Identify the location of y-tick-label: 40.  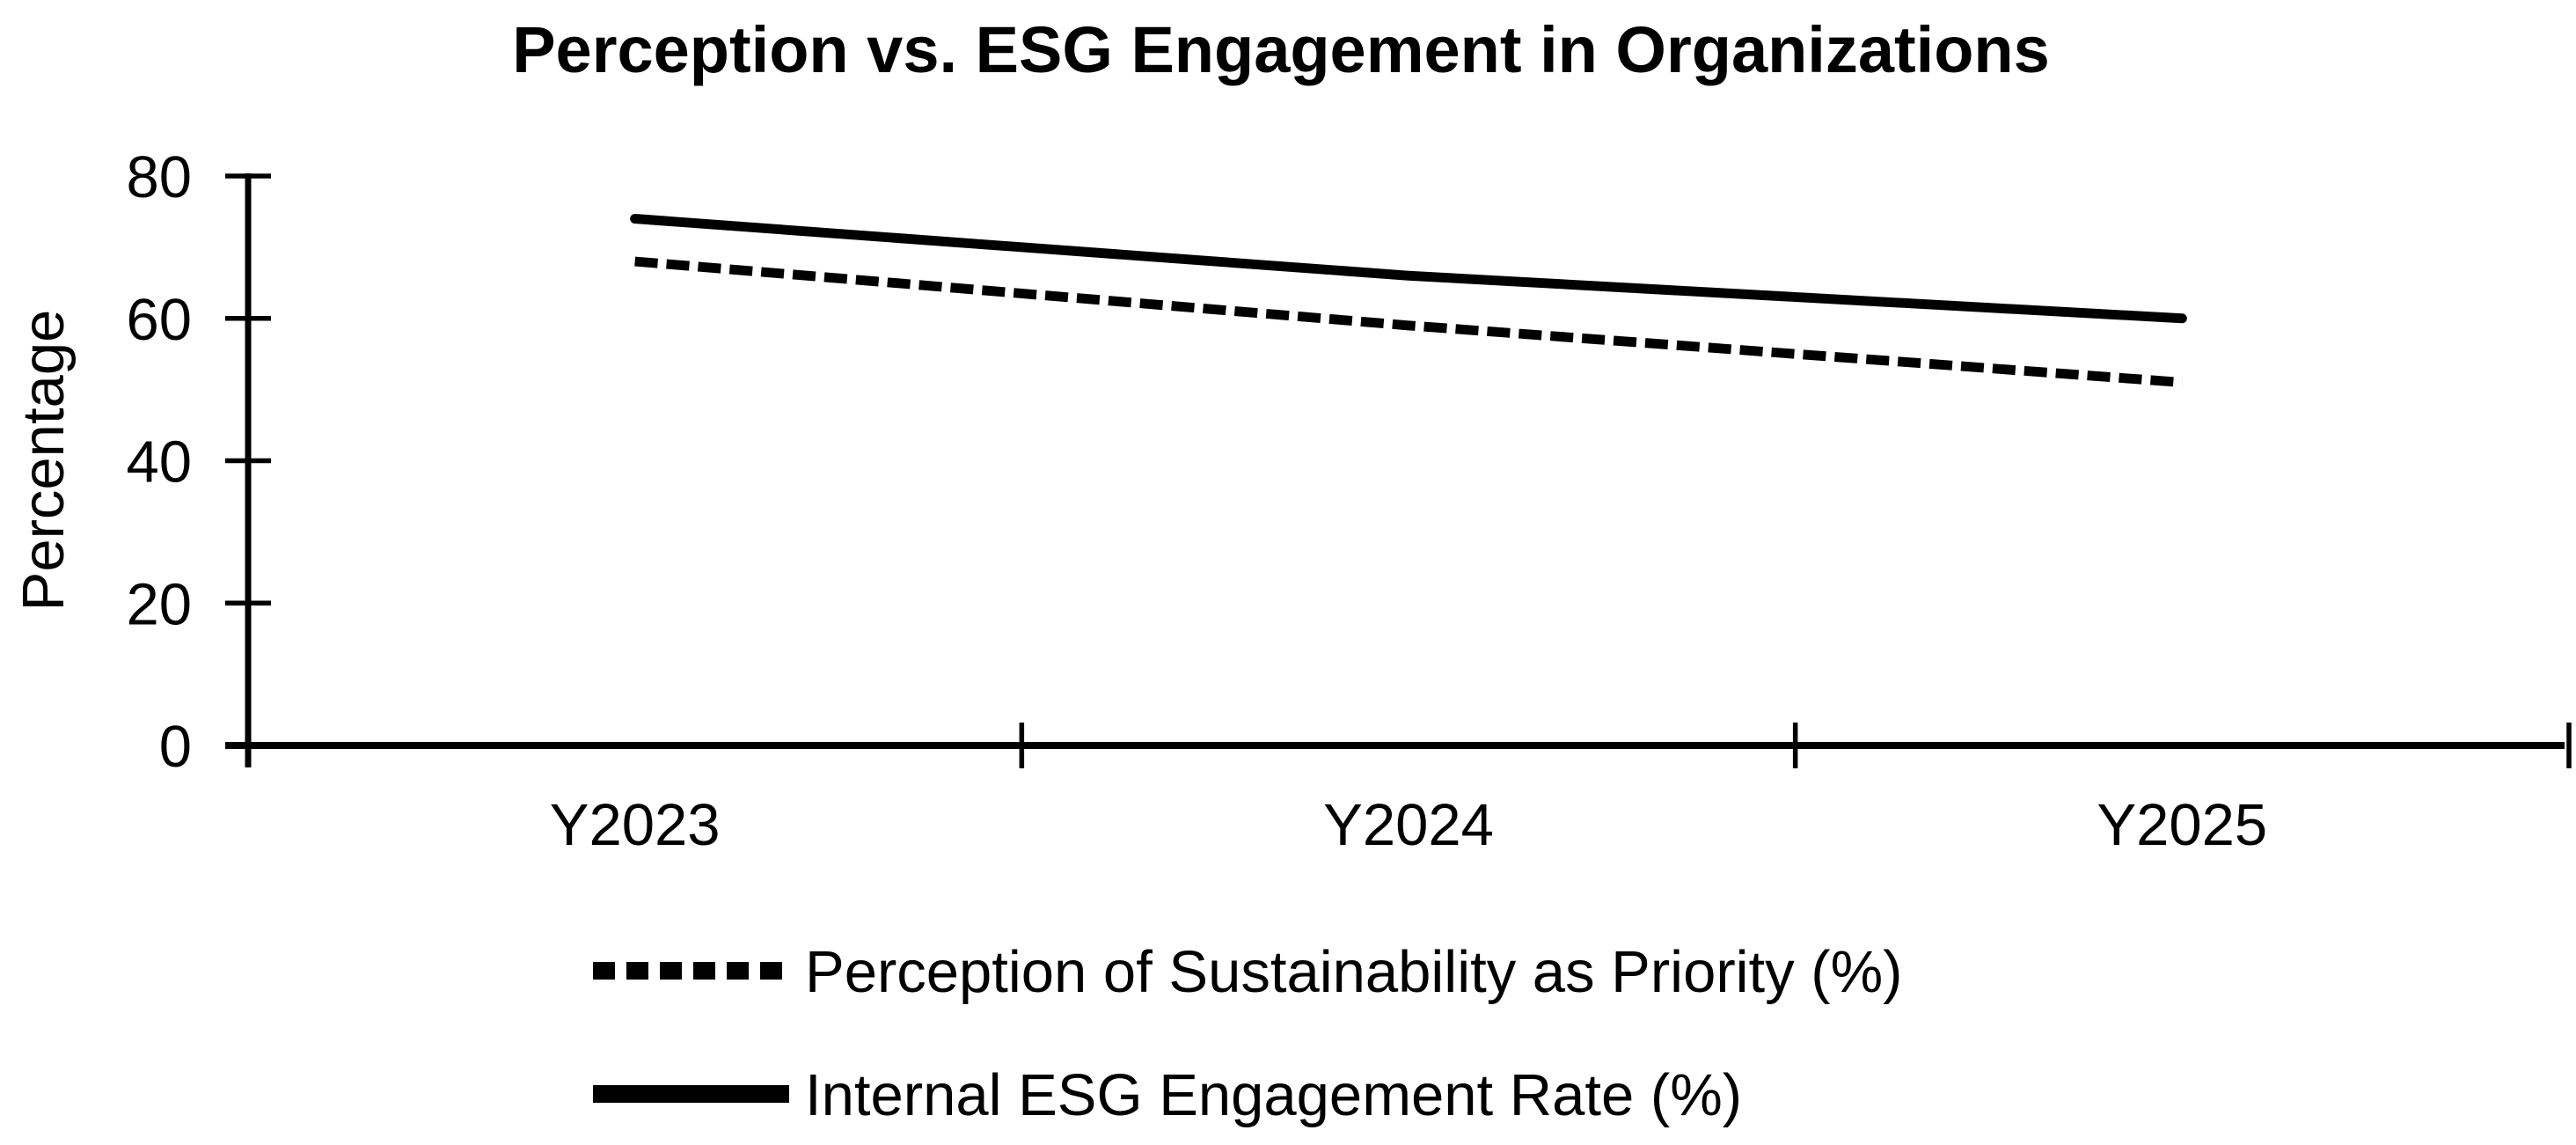
(159, 462).